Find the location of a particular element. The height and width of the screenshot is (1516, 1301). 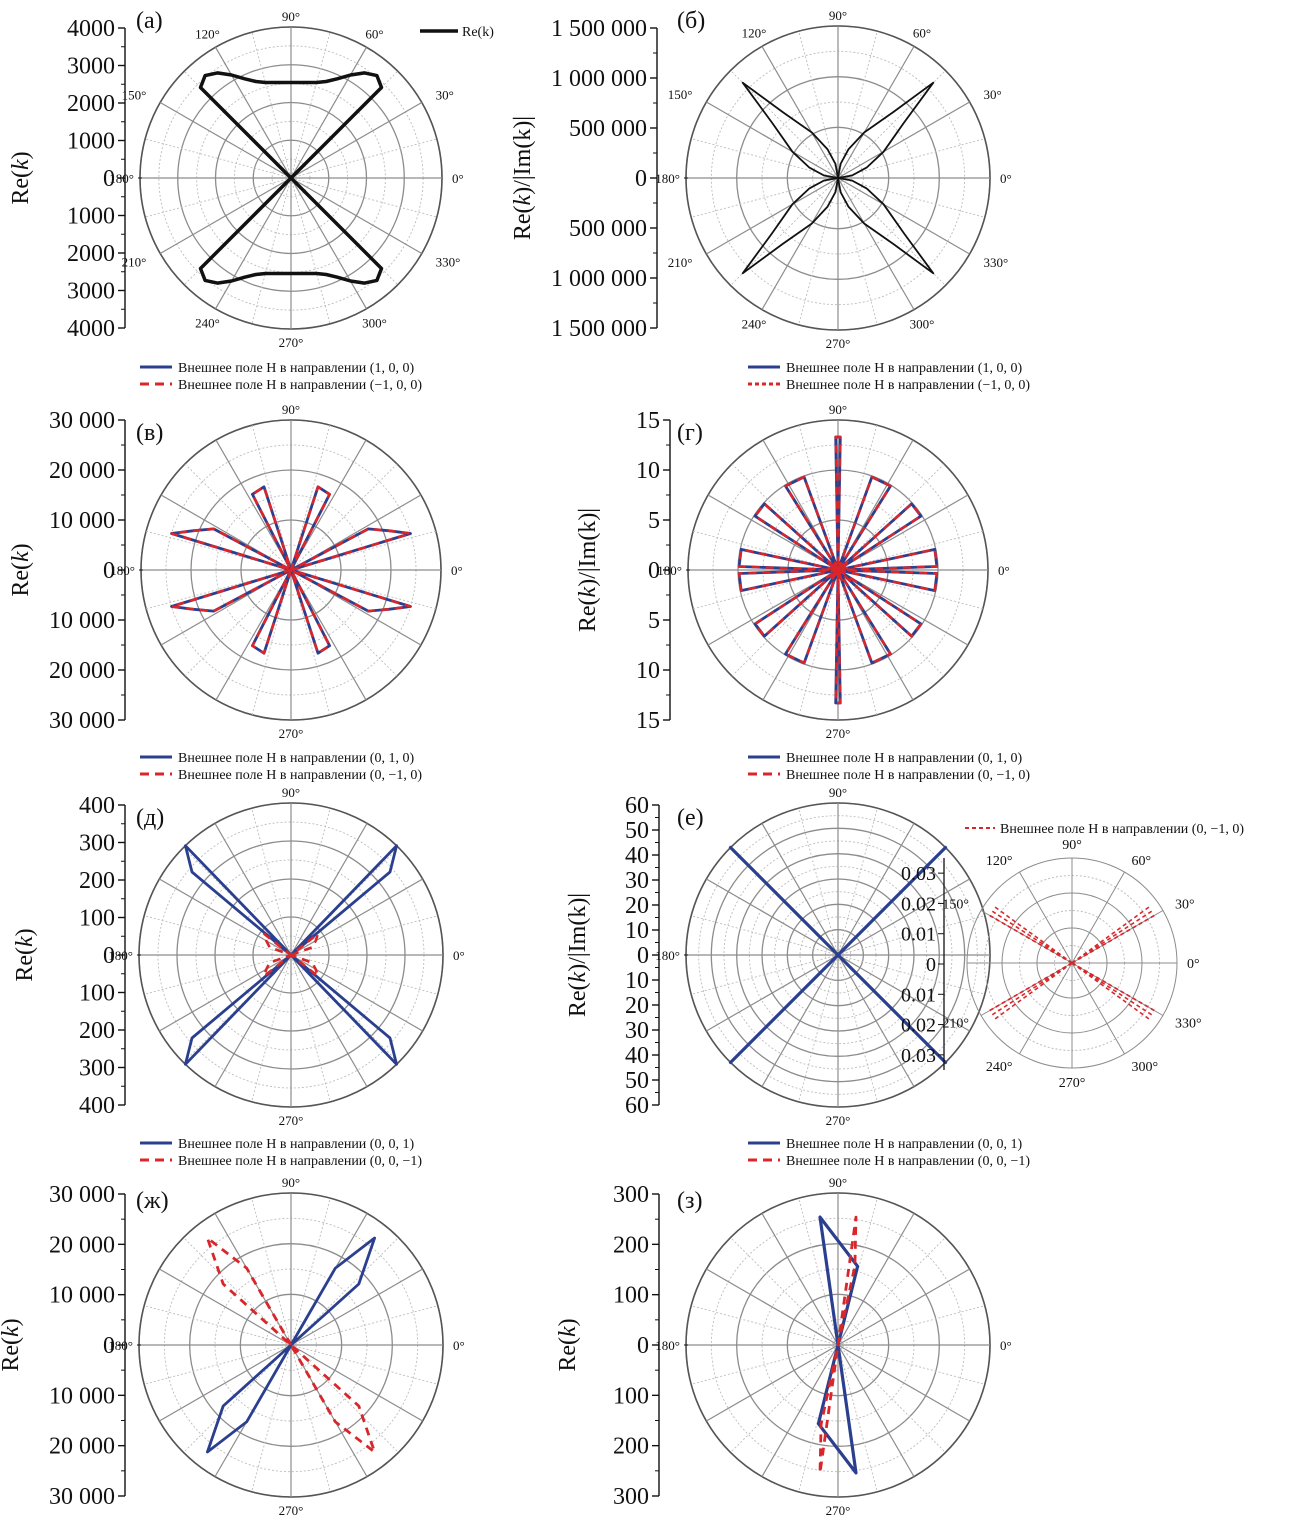

inset-angle-label: 270° is located at coordinates (1072, 1083).